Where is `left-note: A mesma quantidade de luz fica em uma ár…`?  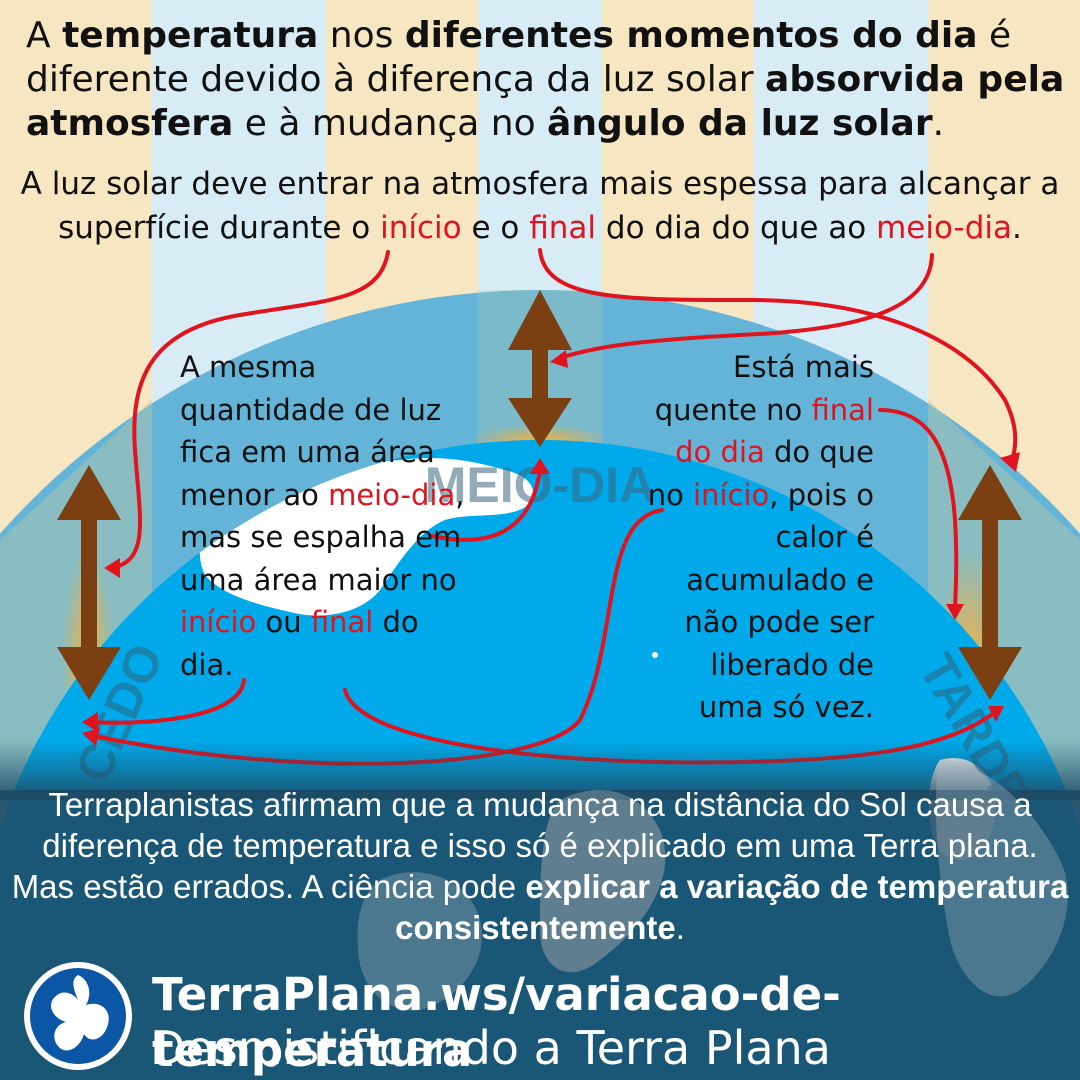 left-note: A mesma quantidade de luz fica em uma ár… is located at coordinates (330, 516).